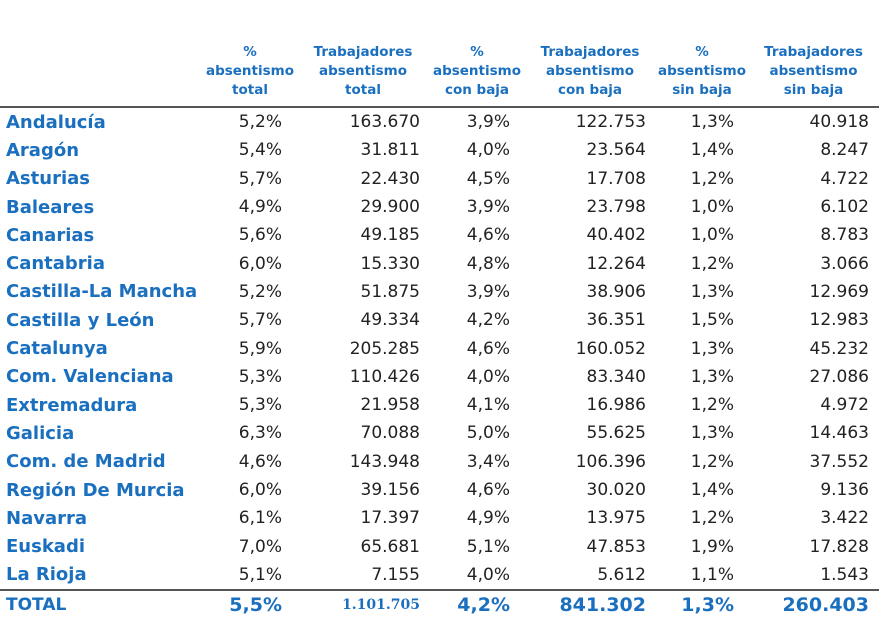 Image resolution: width=879 pixels, height=618 pixels. What do you see at coordinates (702, 54) in the screenshot?
I see `column-header-pct-without-leave: % absentismo sin baja` at bounding box center [702, 54].